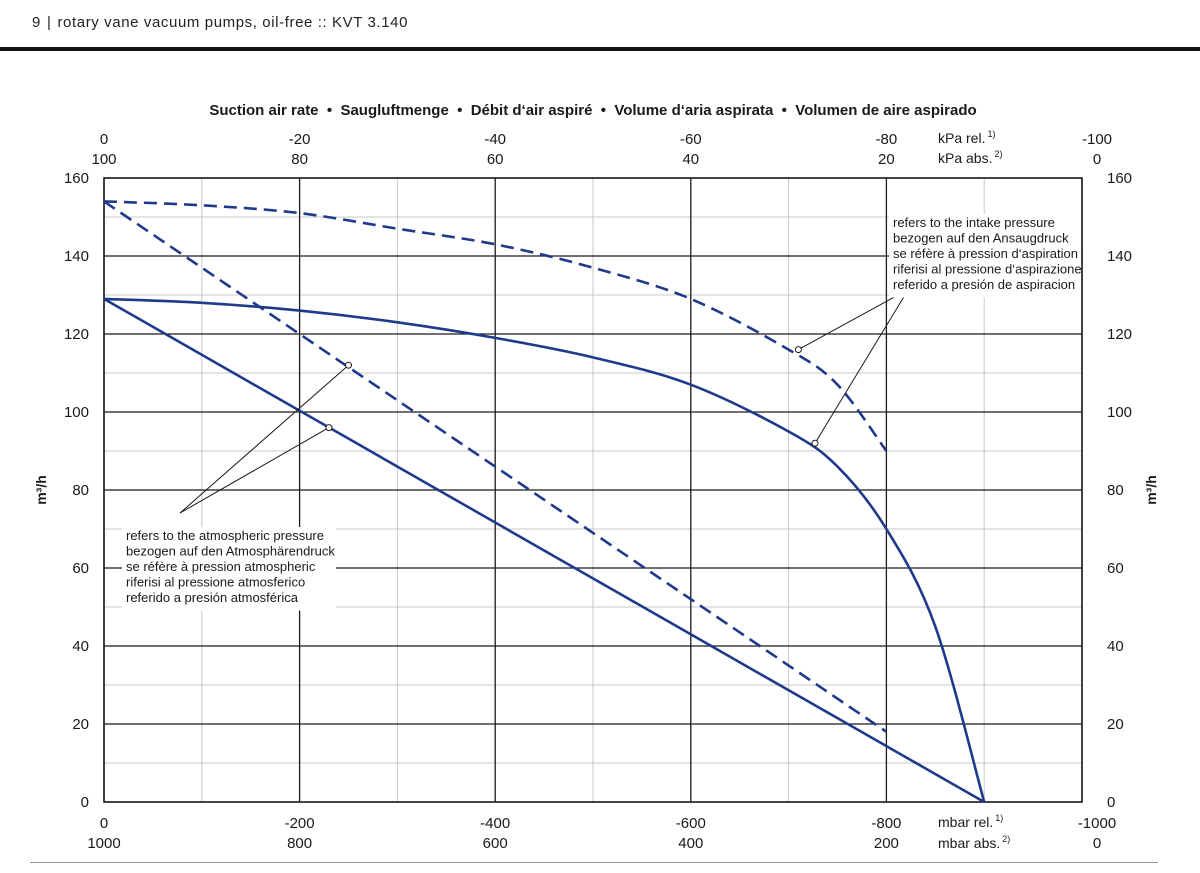 Image resolution: width=1200 pixels, height=873 pixels. Describe the element at coordinates (981, 238) in the screenshot. I see `note-intake-line-2: bezogen auf den Ansaugdruck` at that location.